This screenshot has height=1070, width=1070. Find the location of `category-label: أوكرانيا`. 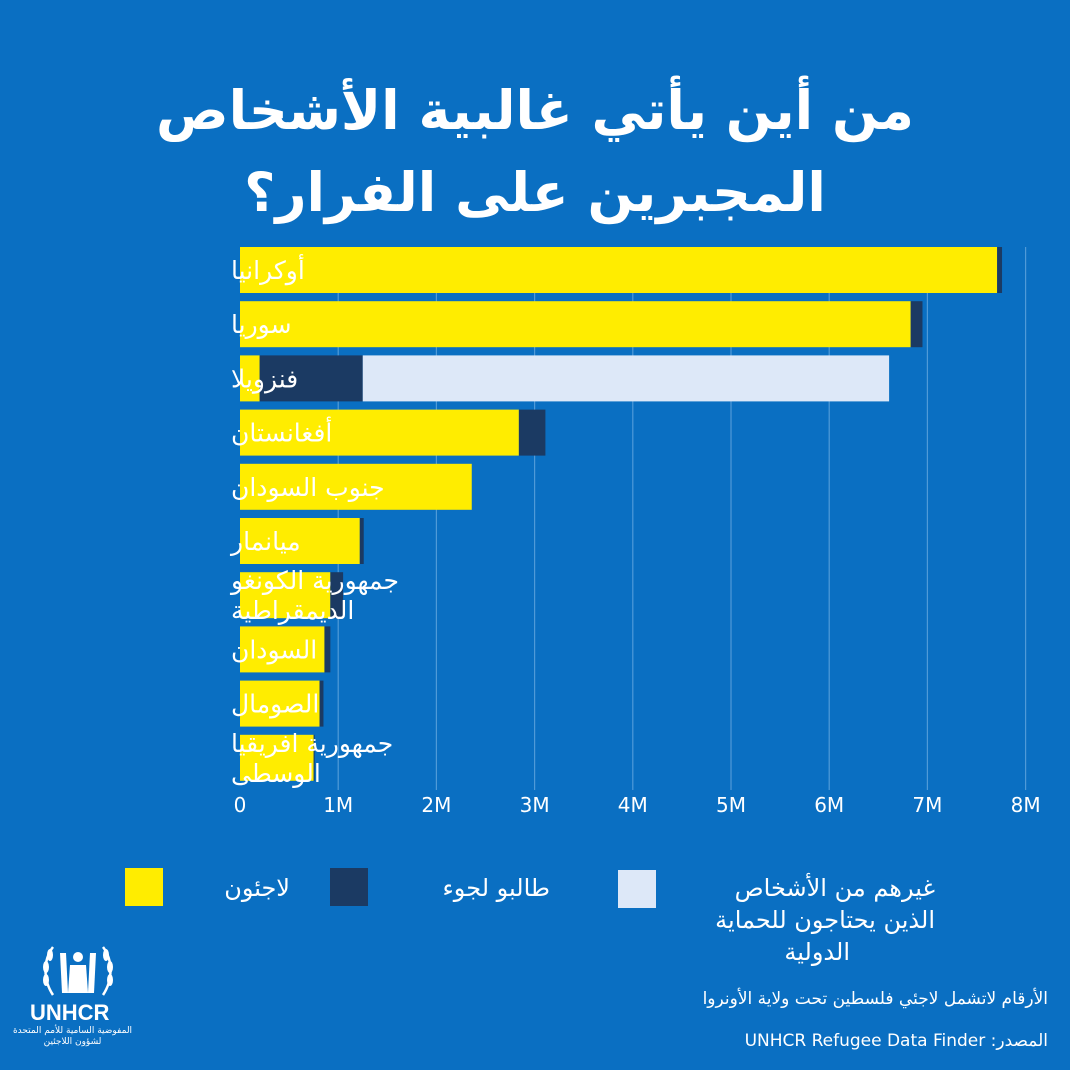

category-label: أوكرانيا is located at coordinates (268, 269).